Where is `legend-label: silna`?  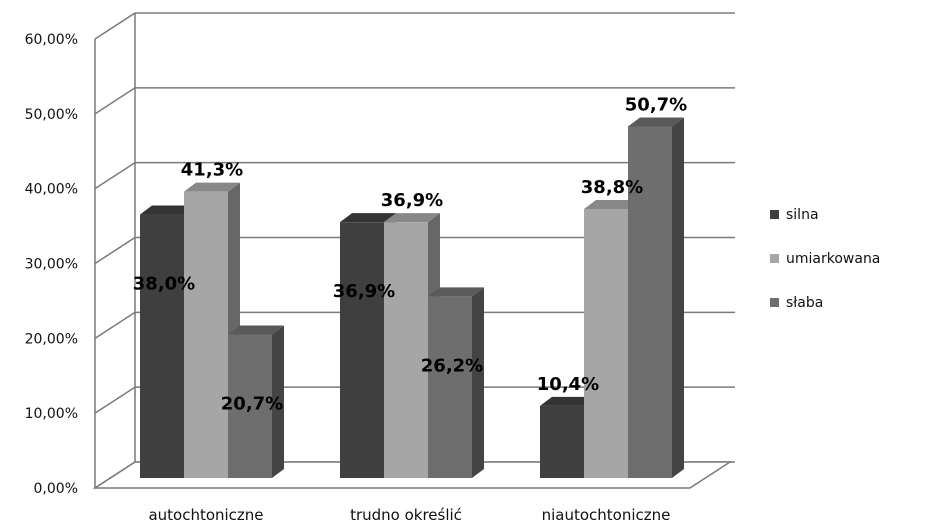
legend-label: silna is located at coordinates (802, 215).